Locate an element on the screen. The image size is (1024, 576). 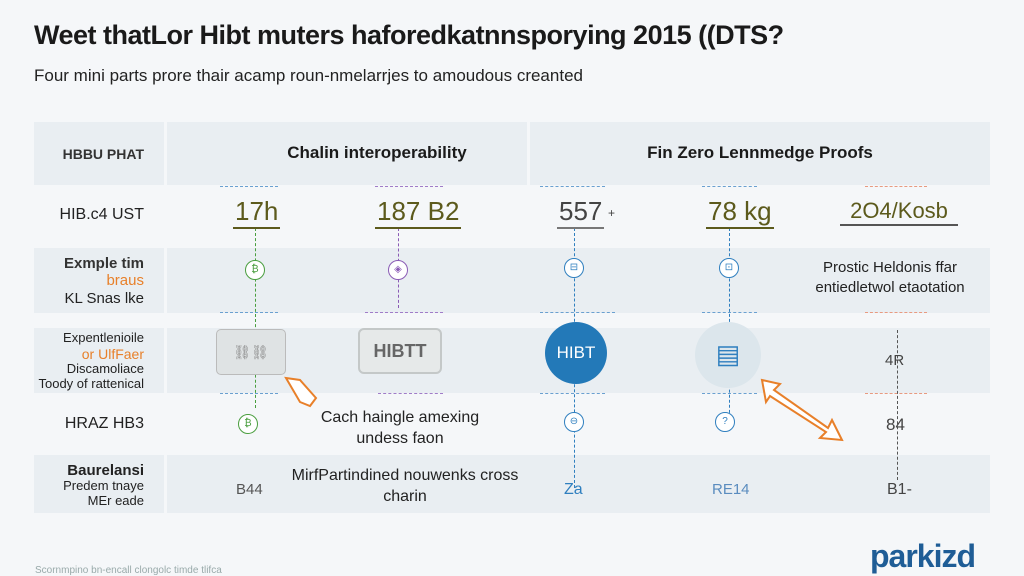
header-zero-knowledge-proofs: Fin Zero Lennmedge Proofs is located at coordinates (760, 152).